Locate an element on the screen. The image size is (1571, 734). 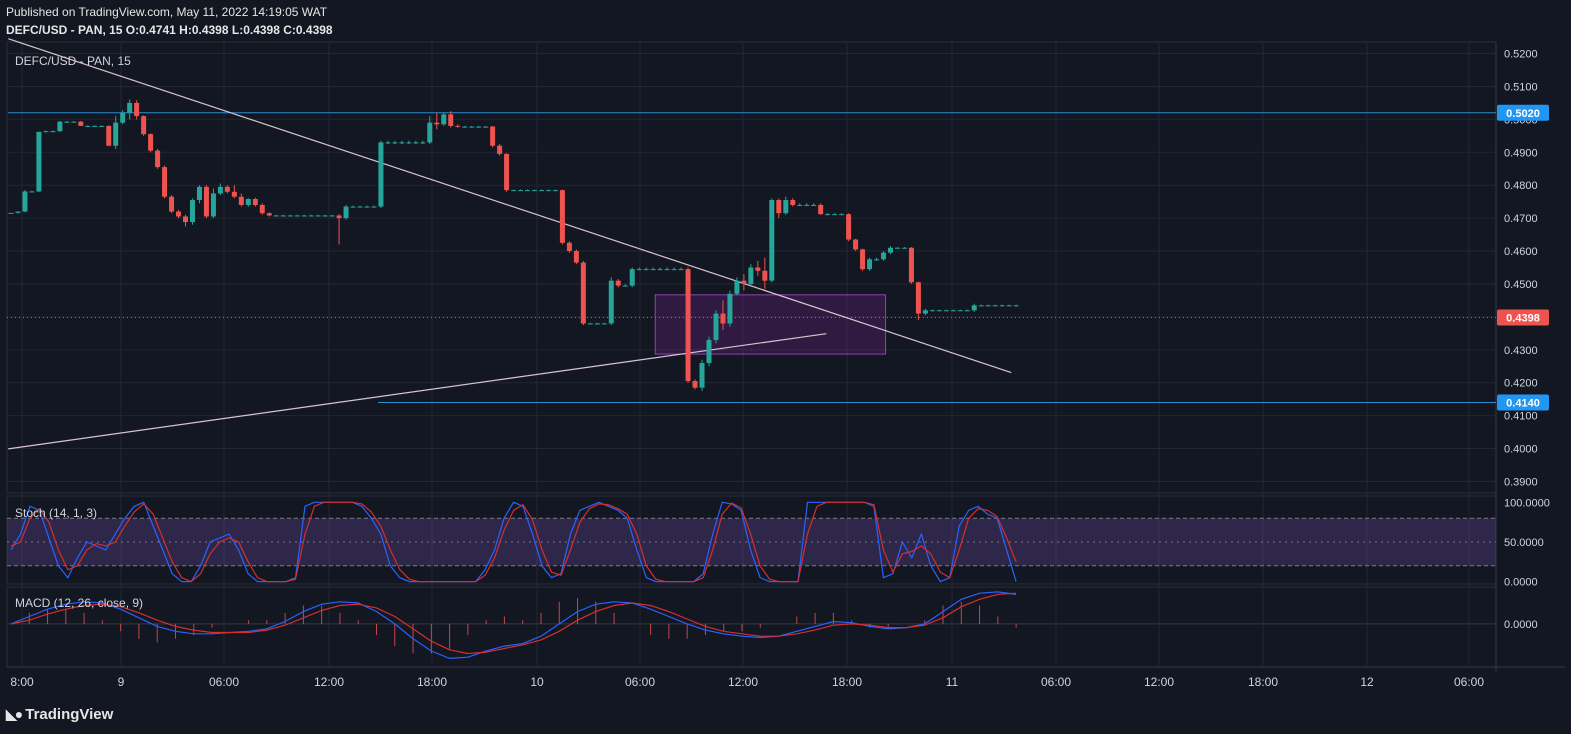
y-tick-label: 0.4800 is located at coordinates (1521, 186).